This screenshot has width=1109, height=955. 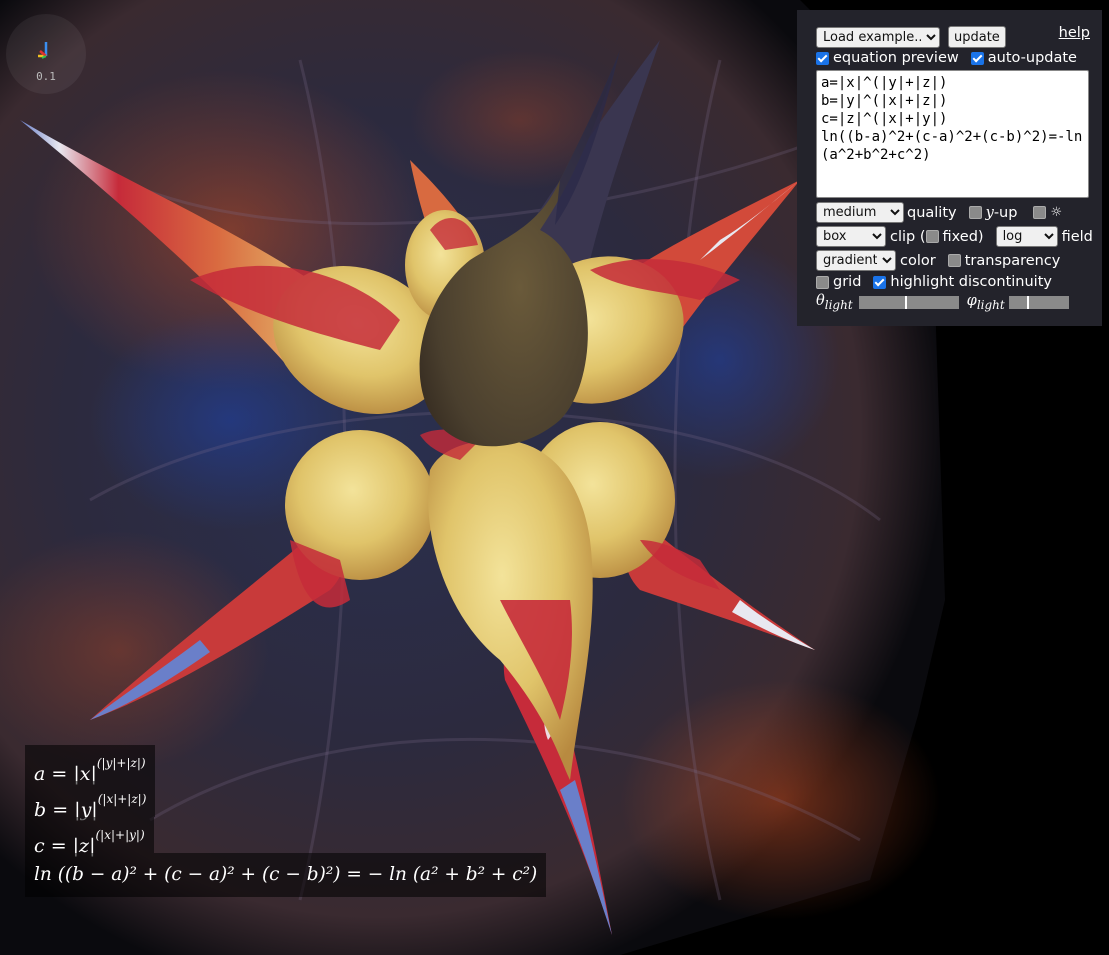 What do you see at coordinates (847, 282) in the screenshot?
I see `grid-label: grid` at bounding box center [847, 282].